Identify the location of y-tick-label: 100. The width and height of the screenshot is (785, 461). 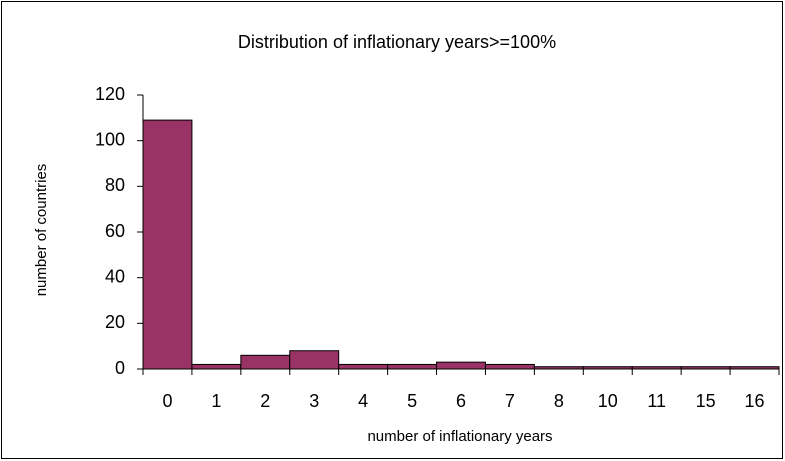
(110, 139).